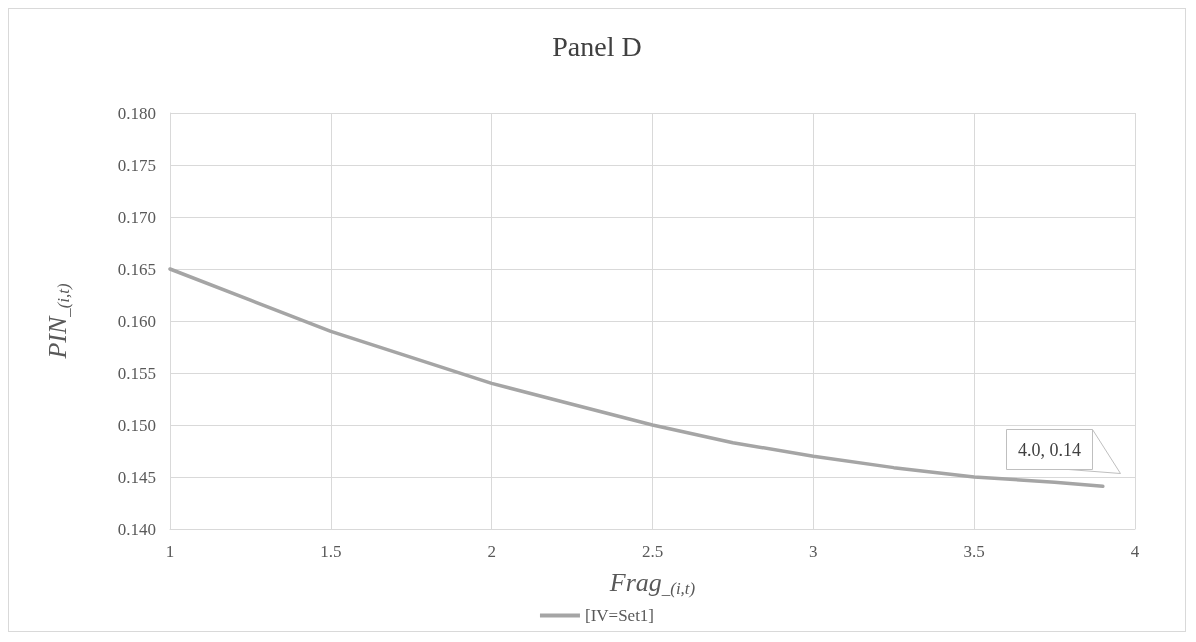  I want to click on y-tick-label: 0.180, so click(136, 113).